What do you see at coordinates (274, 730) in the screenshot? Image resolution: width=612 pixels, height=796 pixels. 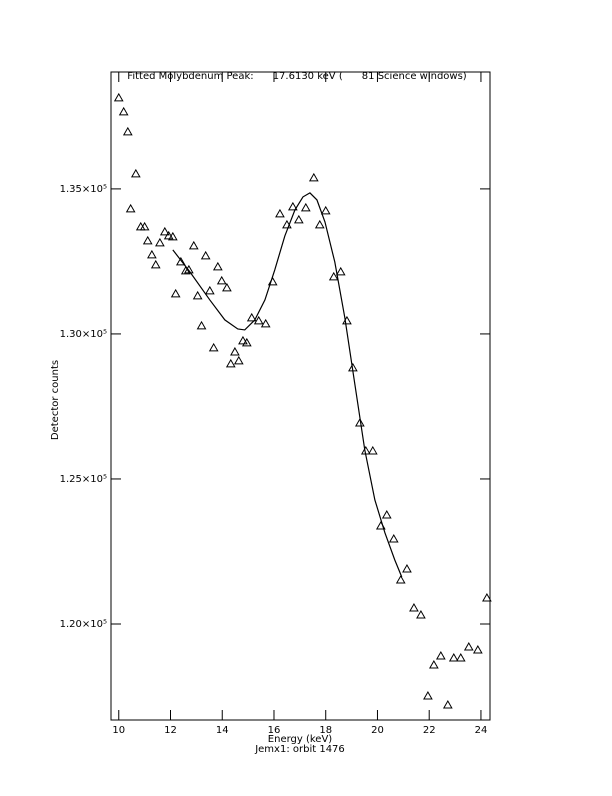 I see `x-tick-label: 16` at bounding box center [274, 730].